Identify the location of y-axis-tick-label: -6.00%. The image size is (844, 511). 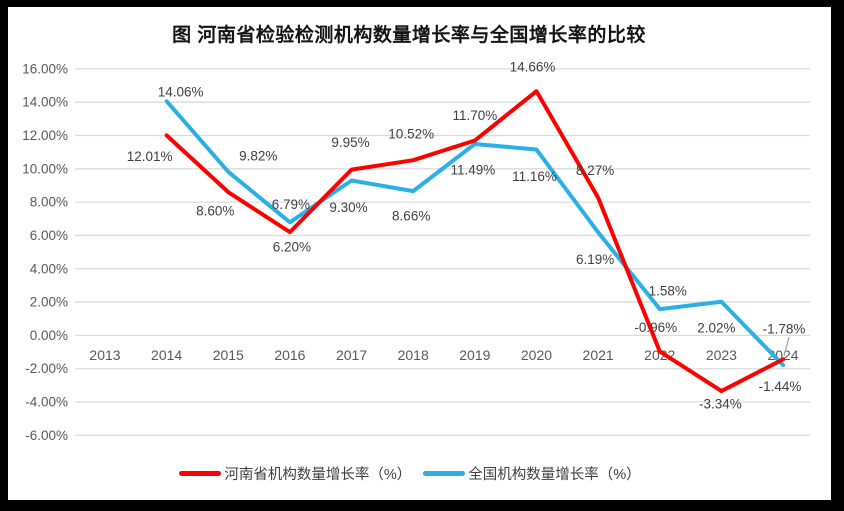
(46, 435).